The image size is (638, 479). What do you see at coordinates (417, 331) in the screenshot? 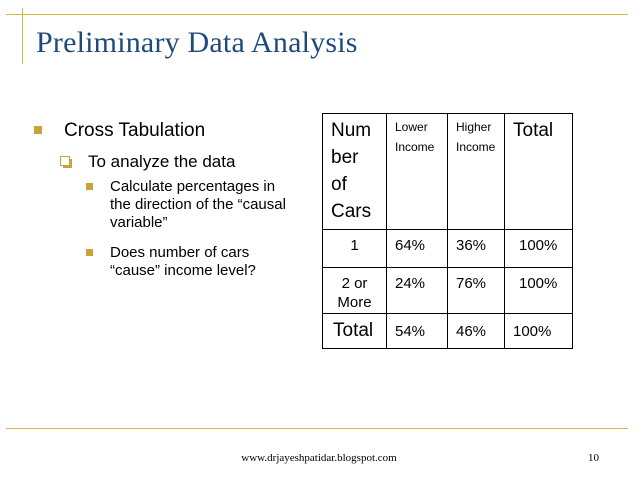
I see `table-cell: 54%` at bounding box center [417, 331].